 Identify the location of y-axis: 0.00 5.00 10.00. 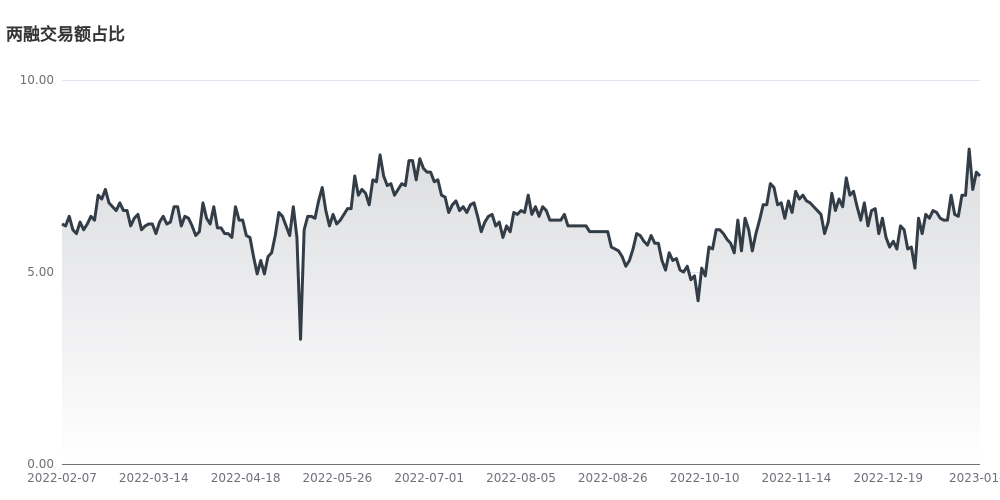
(37, 272).